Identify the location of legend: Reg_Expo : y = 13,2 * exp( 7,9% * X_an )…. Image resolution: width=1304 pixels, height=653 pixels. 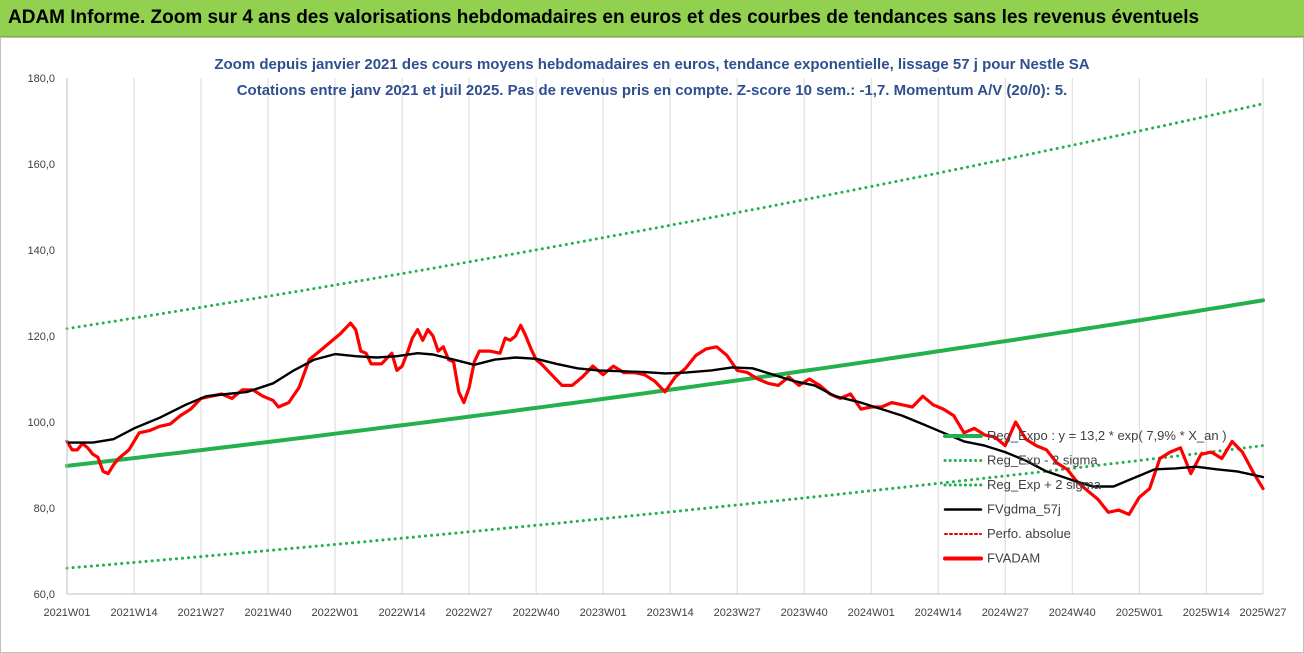
(1085, 497).